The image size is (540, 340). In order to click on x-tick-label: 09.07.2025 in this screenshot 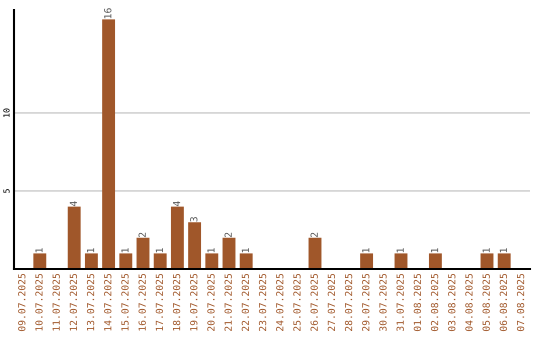, I will do `click(22, 303)`.